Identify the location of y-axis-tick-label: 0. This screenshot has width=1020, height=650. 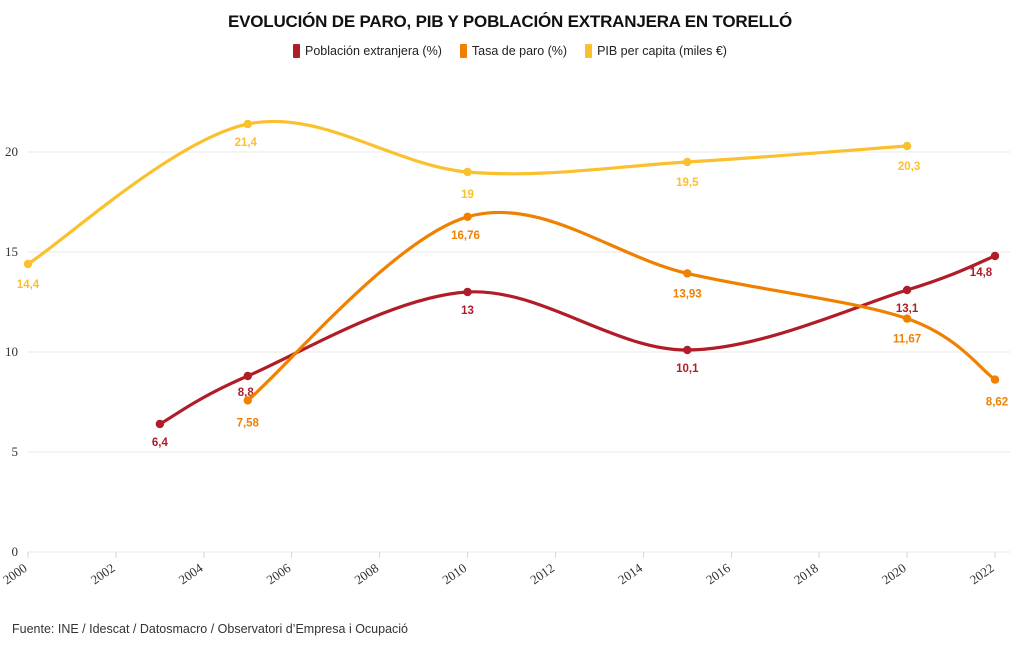
(15, 551).